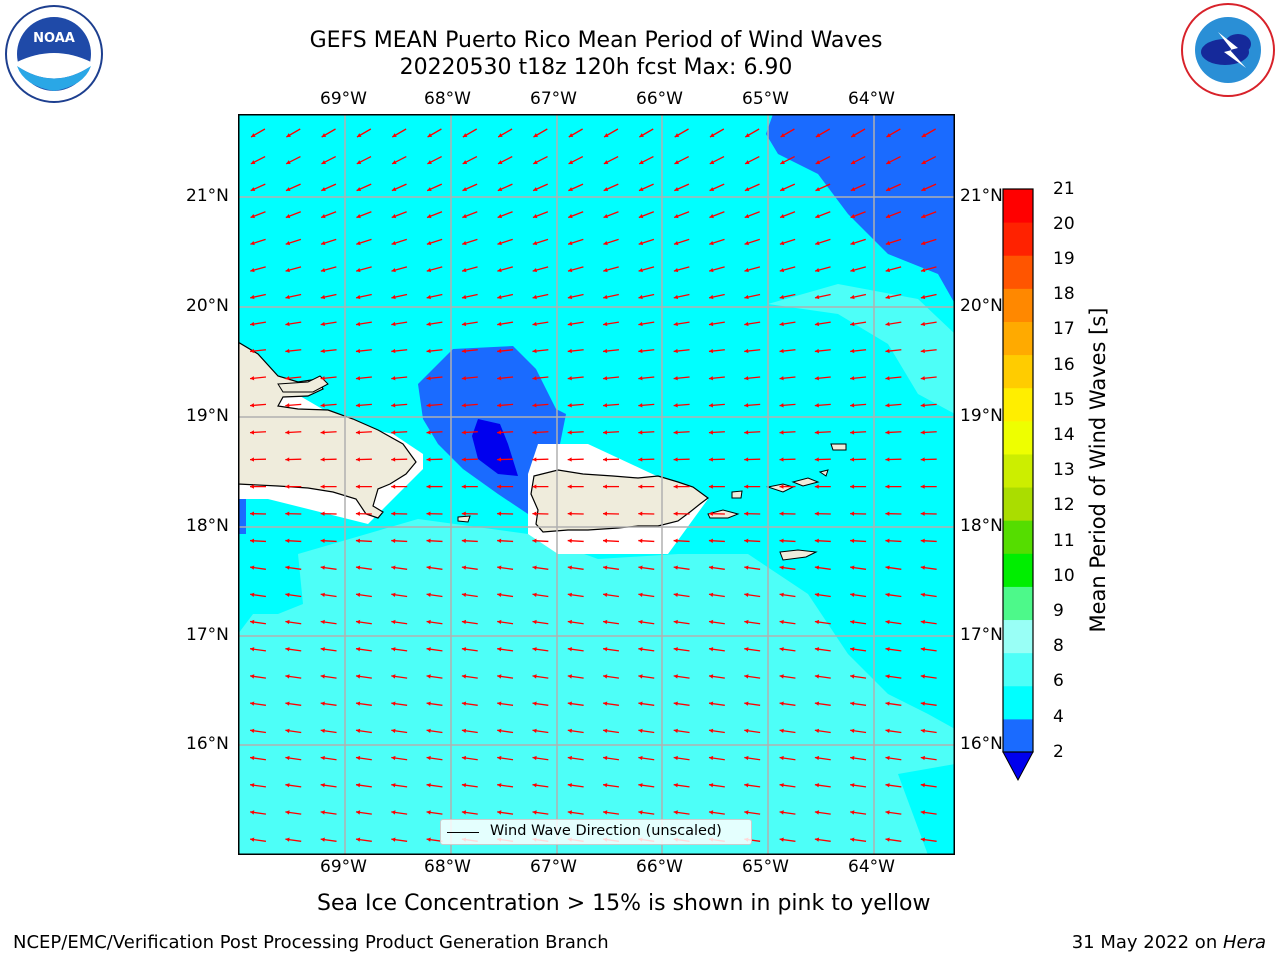 The height and width of the screenshot is (960, 1280). What do you see at coordinates (981, 416) in the screenshot?
I see `lat-label-right: 19°N` at bounding box center [981, 416].